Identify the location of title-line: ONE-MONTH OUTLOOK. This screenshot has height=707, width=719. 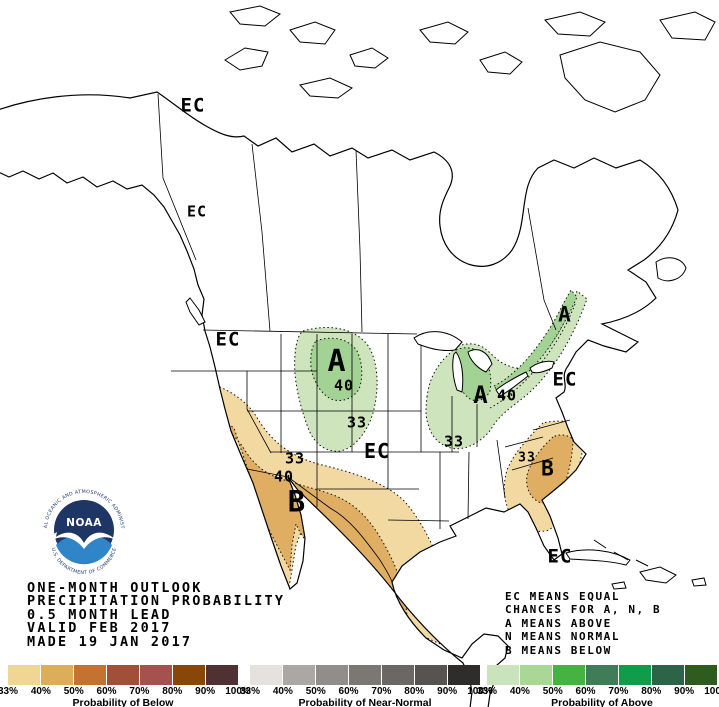
(115, 588).